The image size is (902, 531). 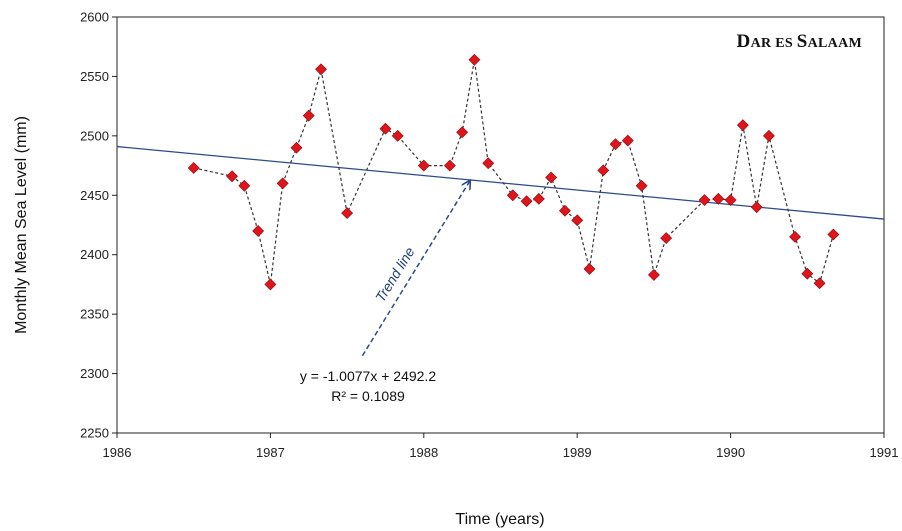 I want to click on trend-arrow, so click(x=415, y=269).